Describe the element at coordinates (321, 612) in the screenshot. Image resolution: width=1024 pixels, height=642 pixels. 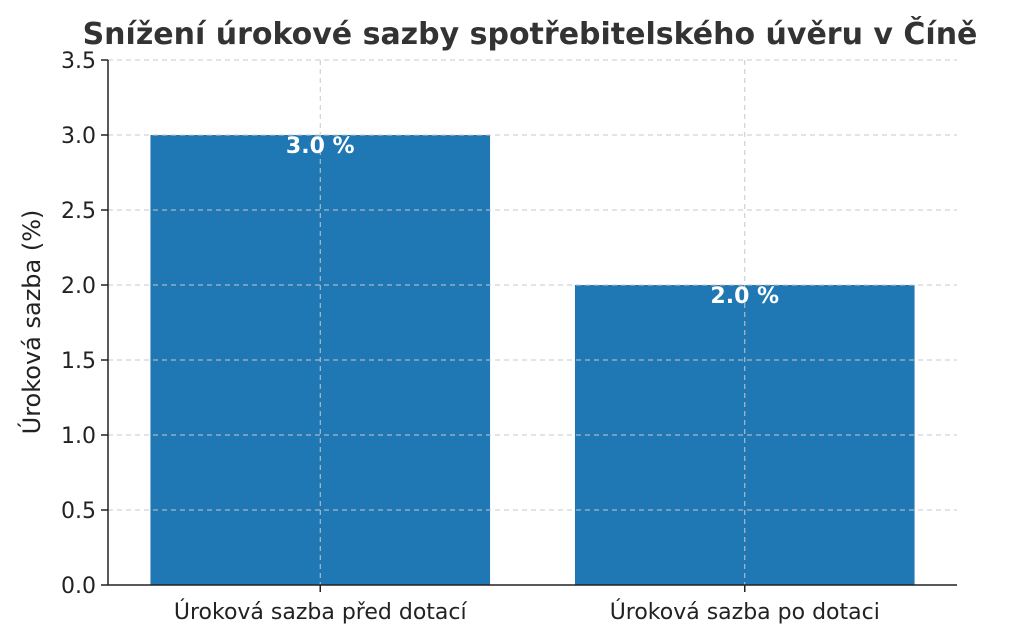
I see `x-tick-label: Úroková sazba před dotací` at that location.